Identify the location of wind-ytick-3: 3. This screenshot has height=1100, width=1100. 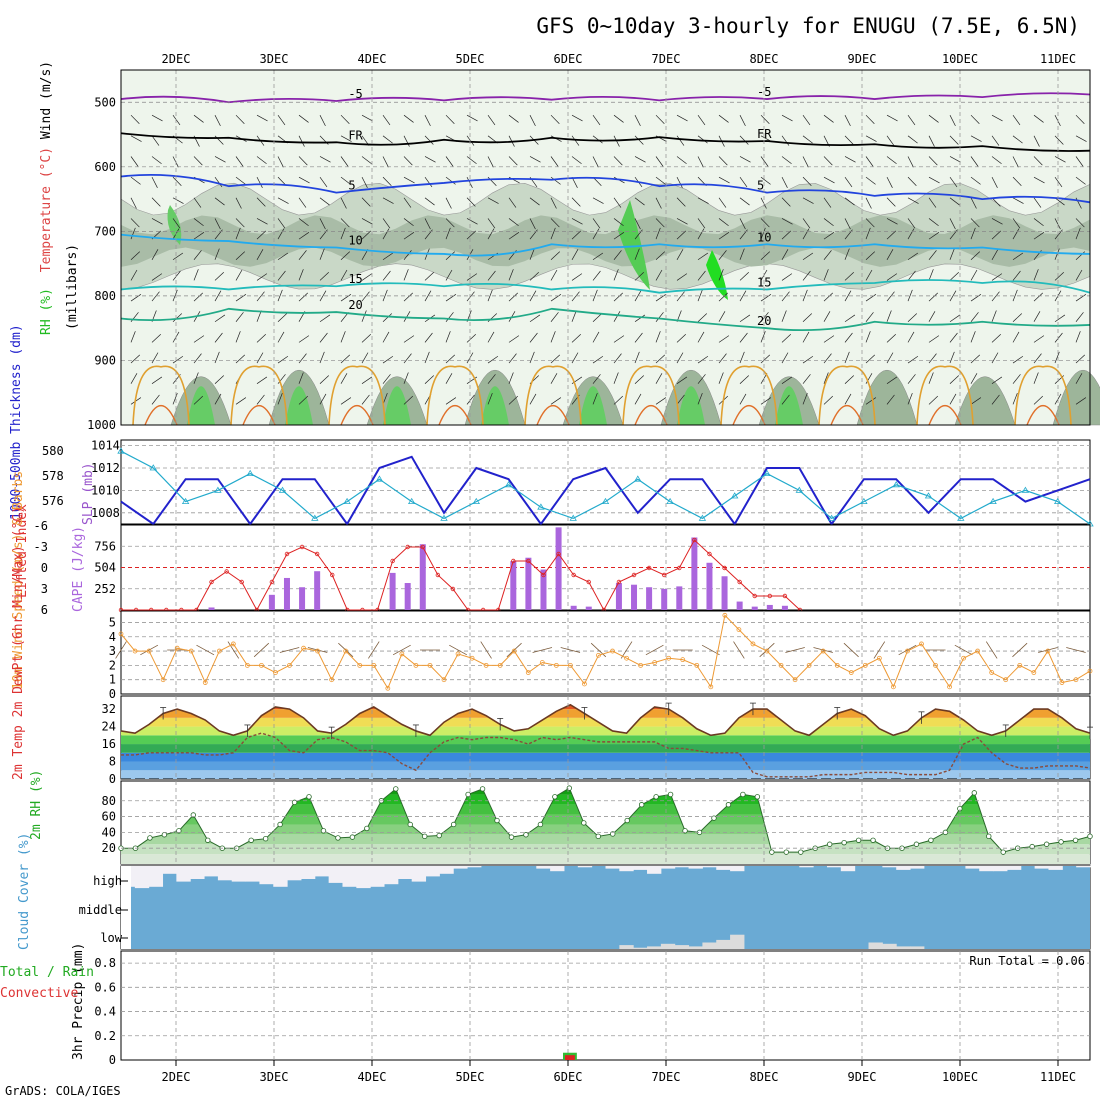
(112, 651).